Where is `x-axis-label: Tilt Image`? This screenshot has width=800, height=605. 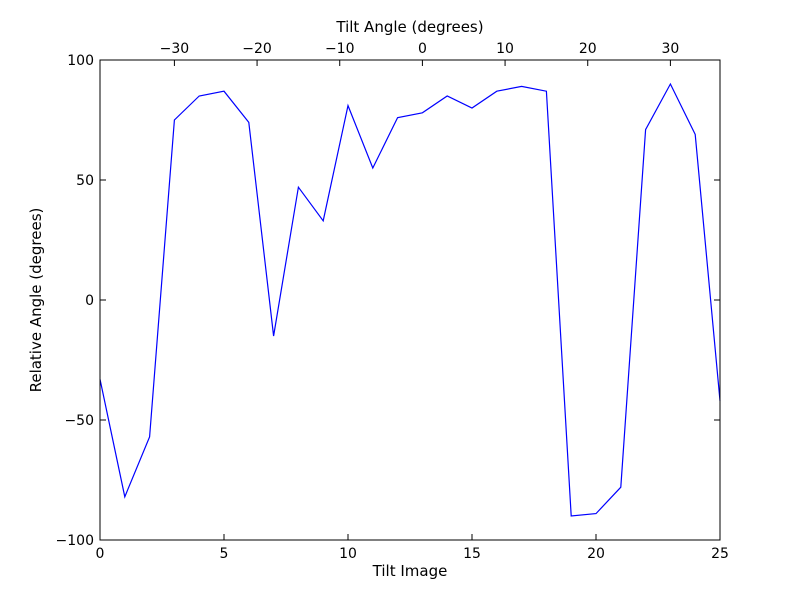
x-axis-label: Tilt Image is located at coordinates (410, 571).